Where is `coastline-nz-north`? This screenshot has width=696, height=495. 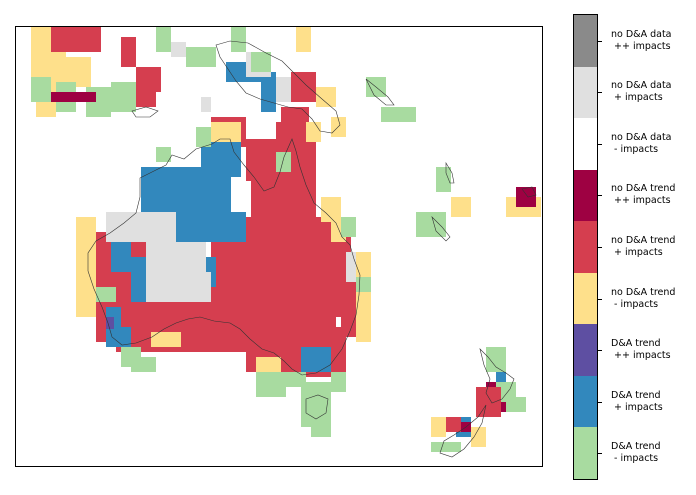 coastline-nz-north is located at coordinates (497, 376).